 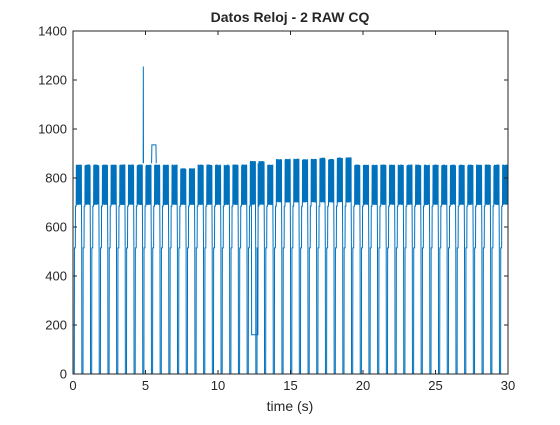 What do you see at coordinates (218, 385) in the screenshot?
I see `x-tick-label: 10` at bounding box center [218, 385].